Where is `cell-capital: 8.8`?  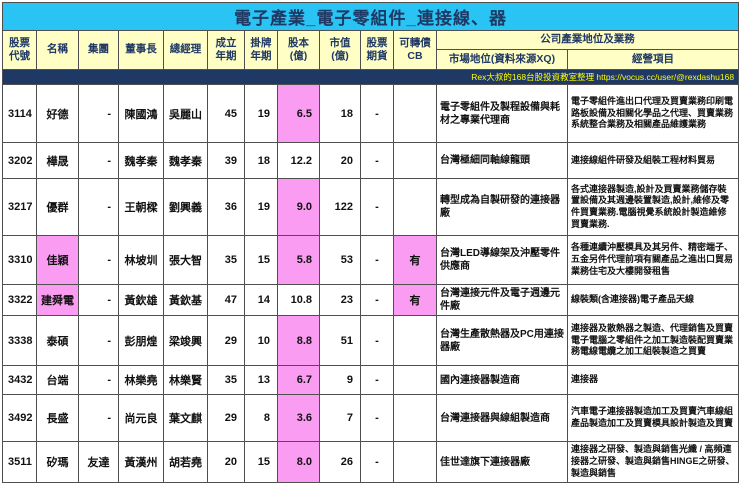 cell-capital: 8.8 is located at coordinates (298, 340).